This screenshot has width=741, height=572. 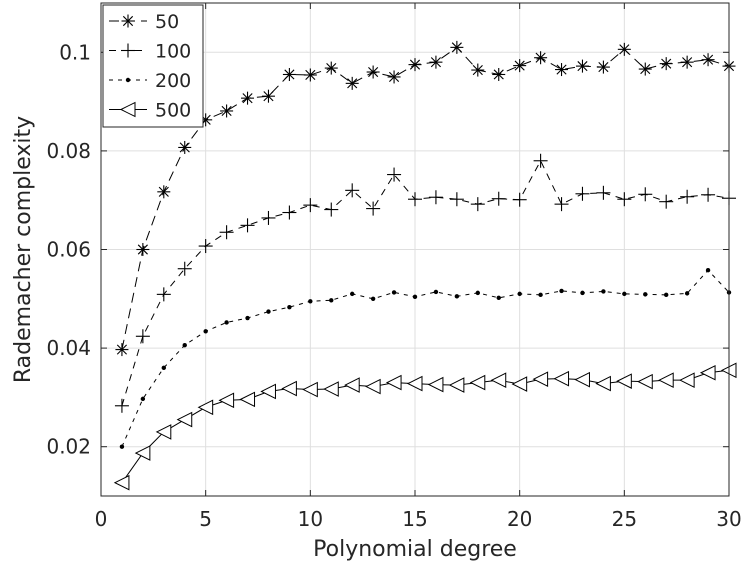 What do you see at coordinates (68, 447) in the screenshot?
I see `y-tick-label: 0.02` at bounding box center [68, 447].